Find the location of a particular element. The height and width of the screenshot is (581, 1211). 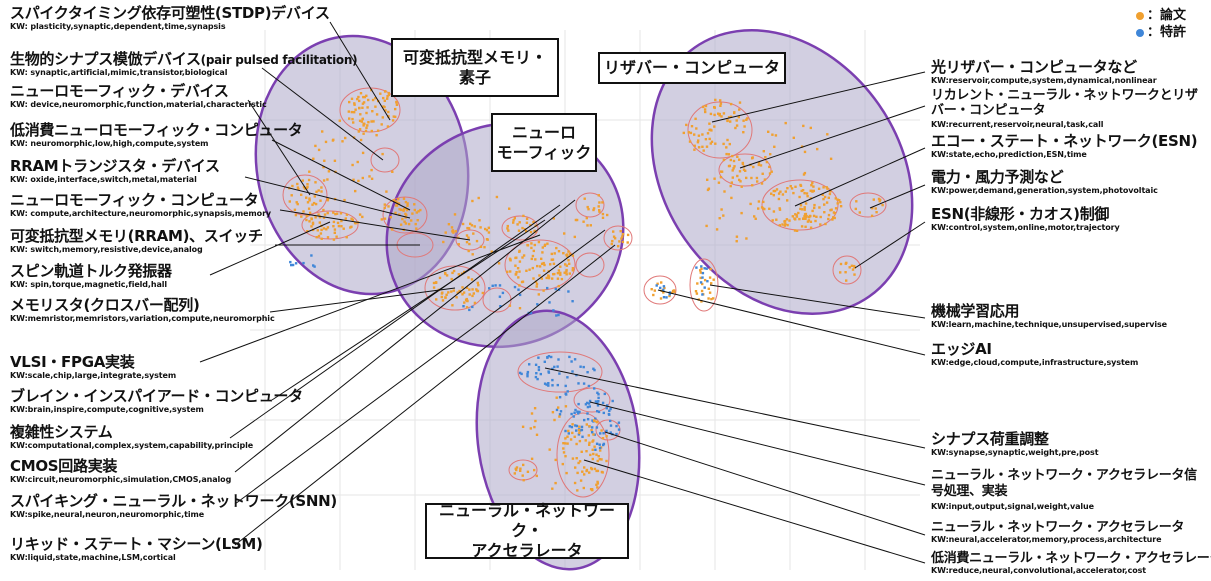

cluster-reservoir is located at coordinates (782, 172).